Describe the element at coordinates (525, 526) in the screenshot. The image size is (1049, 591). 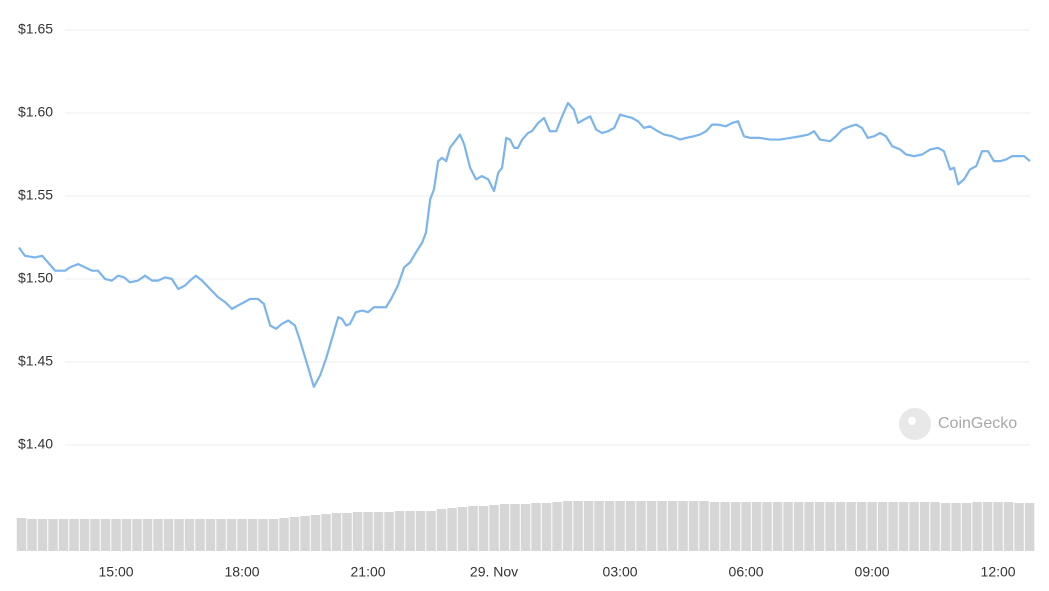
I see `volume-bars` at that location.